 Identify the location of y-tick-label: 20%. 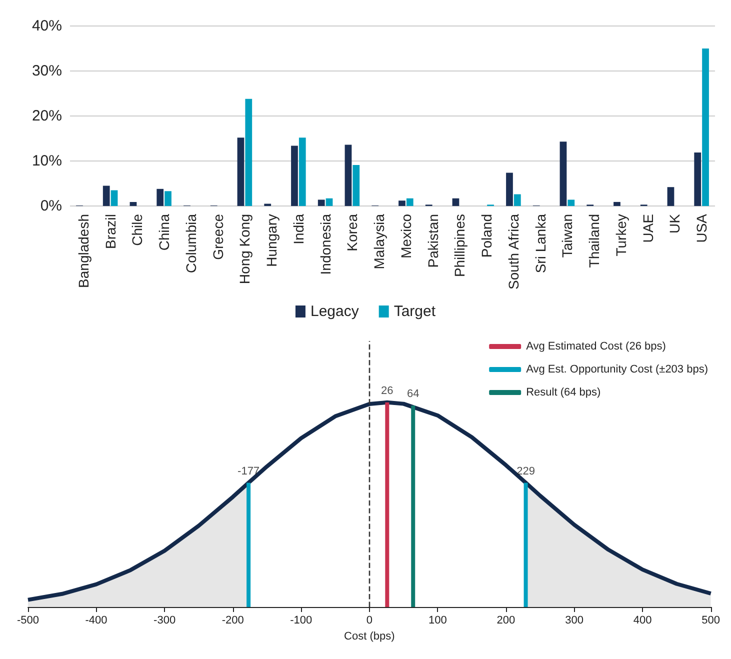
(47, 116).